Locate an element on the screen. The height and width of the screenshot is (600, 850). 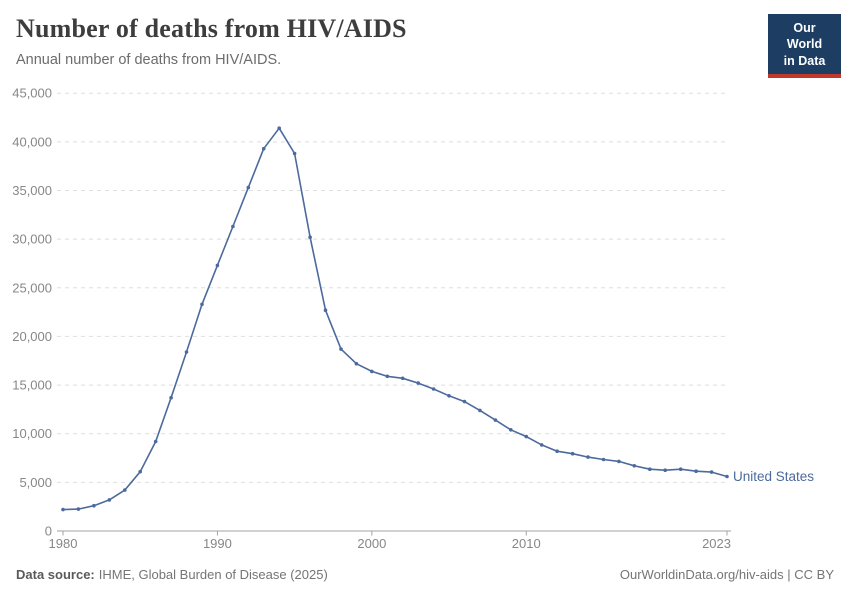
x-axis-tick-label: 2023 is located at coordinates (716, 543).